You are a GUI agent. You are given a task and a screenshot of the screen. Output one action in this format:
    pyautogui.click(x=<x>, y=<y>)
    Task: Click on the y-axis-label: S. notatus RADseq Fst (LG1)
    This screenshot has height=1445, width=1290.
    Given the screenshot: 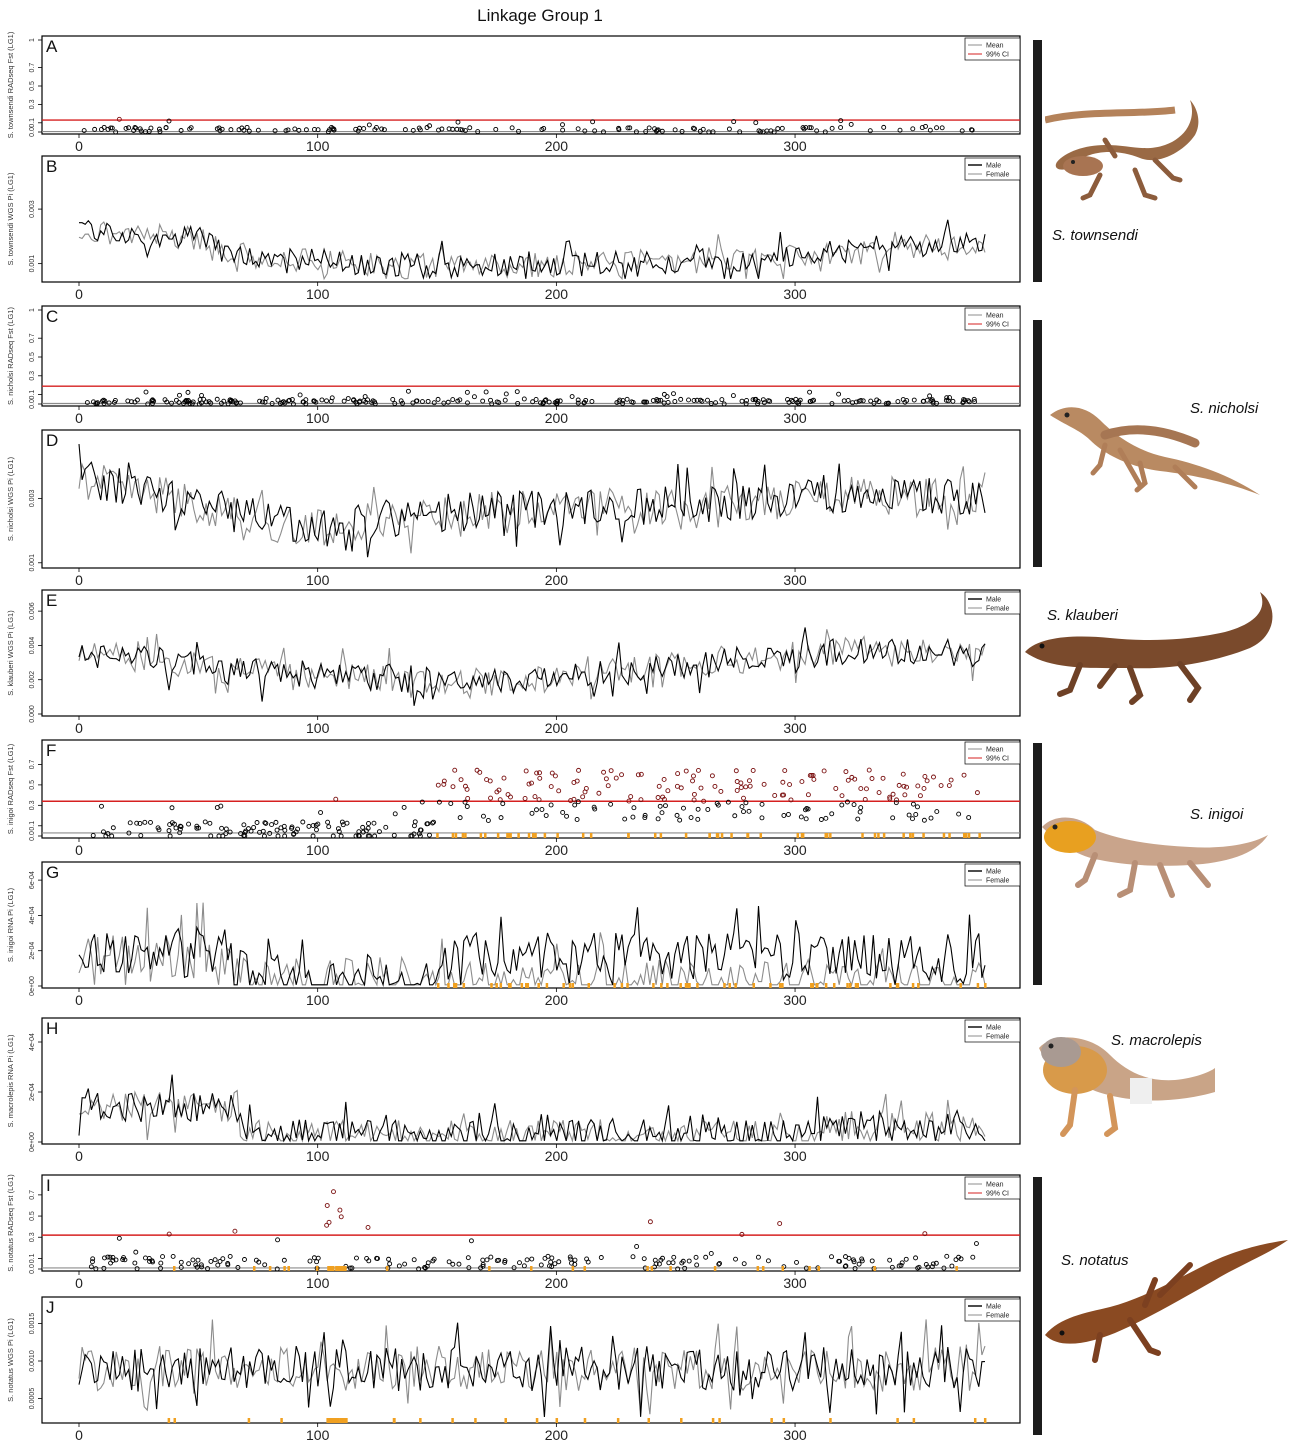 What is the action you would take?
    pyautogui.click(x=10, y=1223)
    